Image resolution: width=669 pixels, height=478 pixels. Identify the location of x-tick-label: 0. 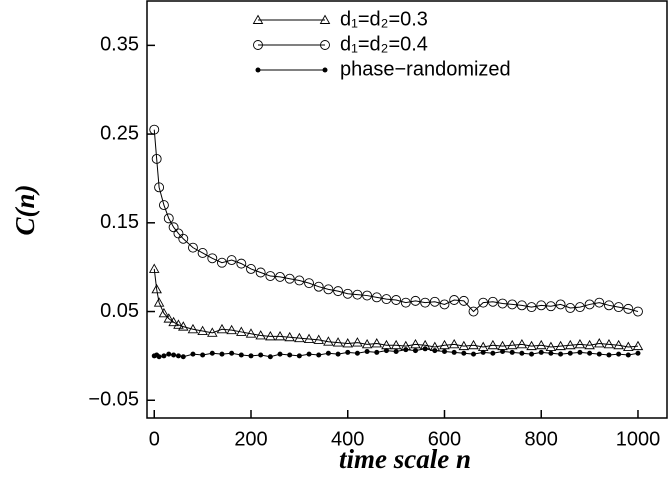
(154, 439).